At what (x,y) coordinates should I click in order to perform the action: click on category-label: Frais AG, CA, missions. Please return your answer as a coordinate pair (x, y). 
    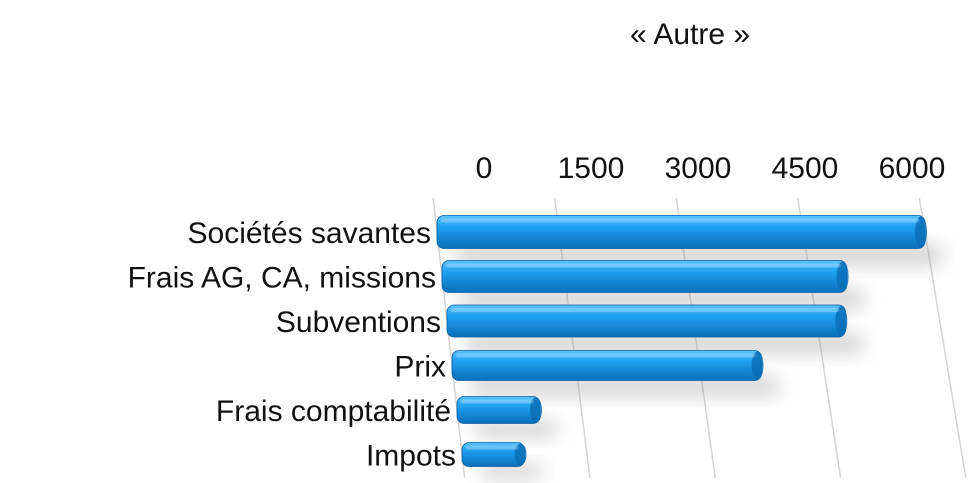
    Looking at the image, I should click on (282, 278).